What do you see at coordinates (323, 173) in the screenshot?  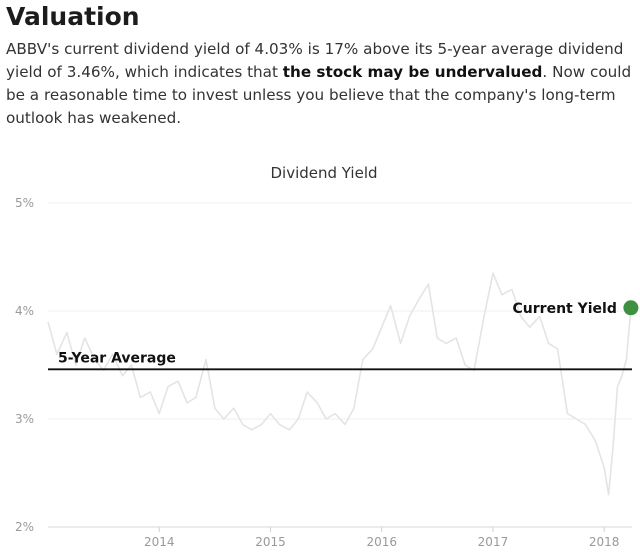 I see `chart-title: Dividend Yield` at bounding box center [323, 173].